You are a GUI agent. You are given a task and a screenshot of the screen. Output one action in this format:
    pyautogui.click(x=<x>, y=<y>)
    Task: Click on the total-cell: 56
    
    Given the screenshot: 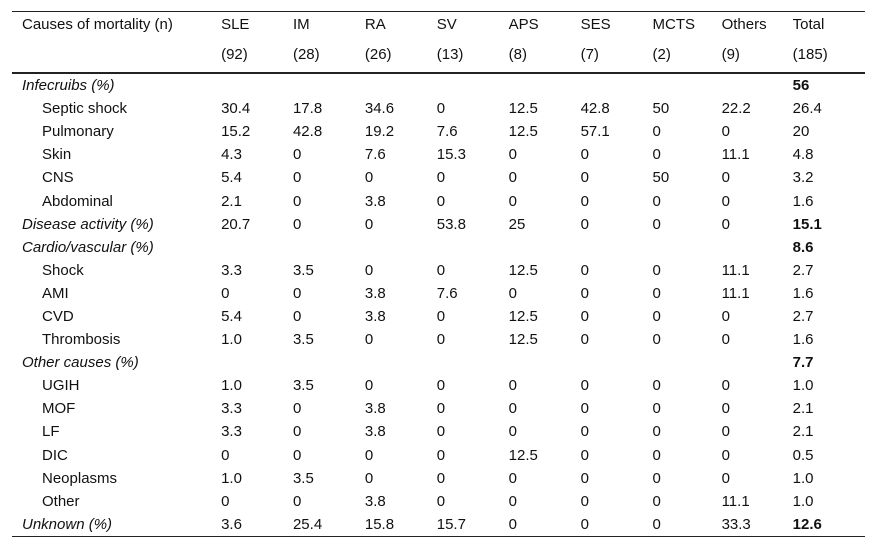 What is the action you would take?
    pyautogui.click(x=801, y=86)
    